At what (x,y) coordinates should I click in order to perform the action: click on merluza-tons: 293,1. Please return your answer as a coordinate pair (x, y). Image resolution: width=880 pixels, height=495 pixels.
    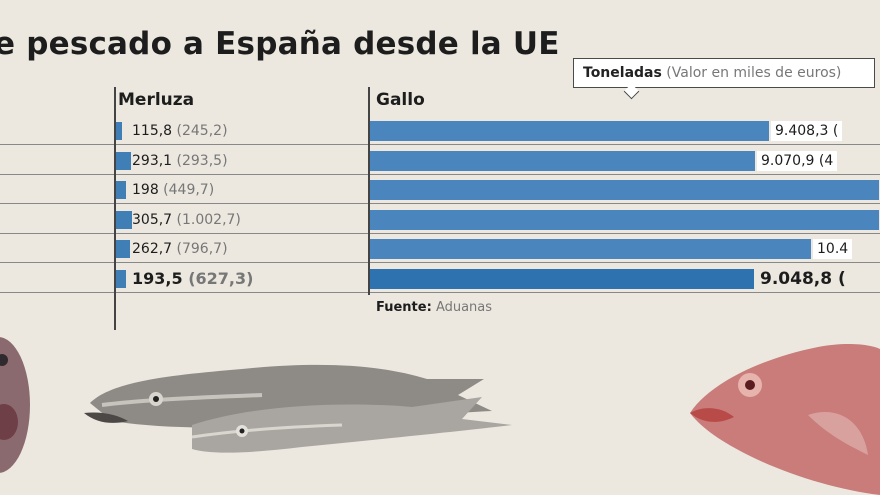
    Looking at the image, I should click on (154, 160).